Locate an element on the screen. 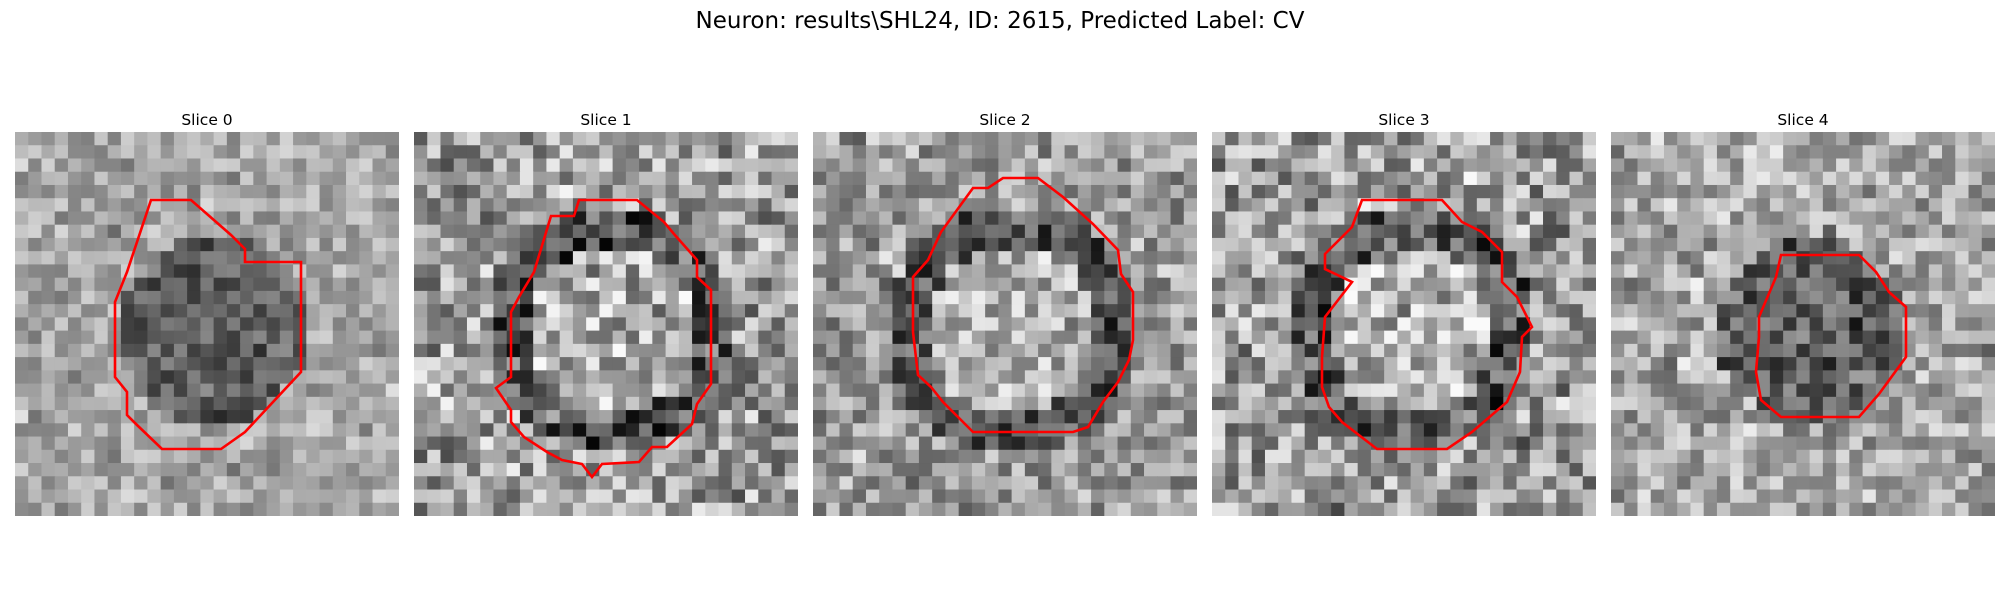  slice-title-2: Slice 2 is located at coordinates (1005, 120).